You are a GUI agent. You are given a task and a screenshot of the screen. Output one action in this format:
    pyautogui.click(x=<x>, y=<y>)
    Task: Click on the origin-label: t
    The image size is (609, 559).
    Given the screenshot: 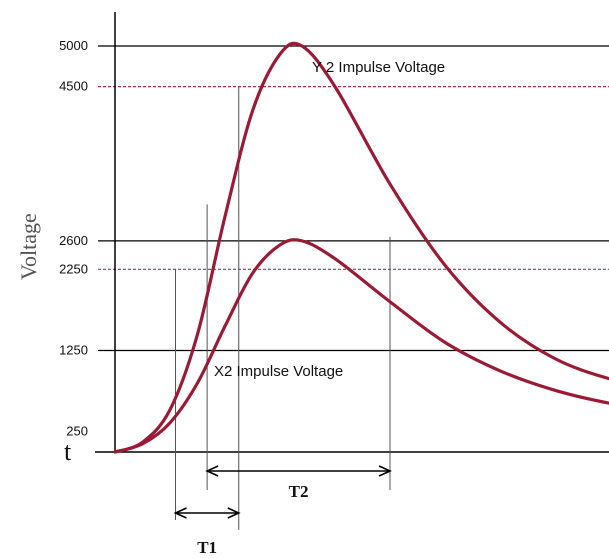 What is the action you would take?
    pyautogui.click(x=68, y=451)
    